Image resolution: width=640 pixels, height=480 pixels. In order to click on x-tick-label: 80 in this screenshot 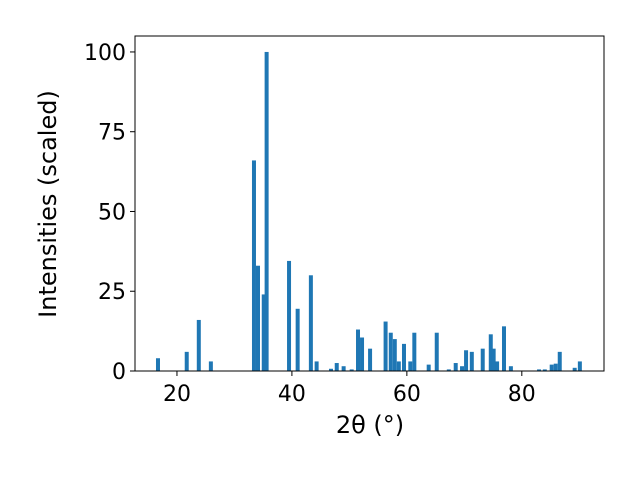, I will do `click(522, 394)`.